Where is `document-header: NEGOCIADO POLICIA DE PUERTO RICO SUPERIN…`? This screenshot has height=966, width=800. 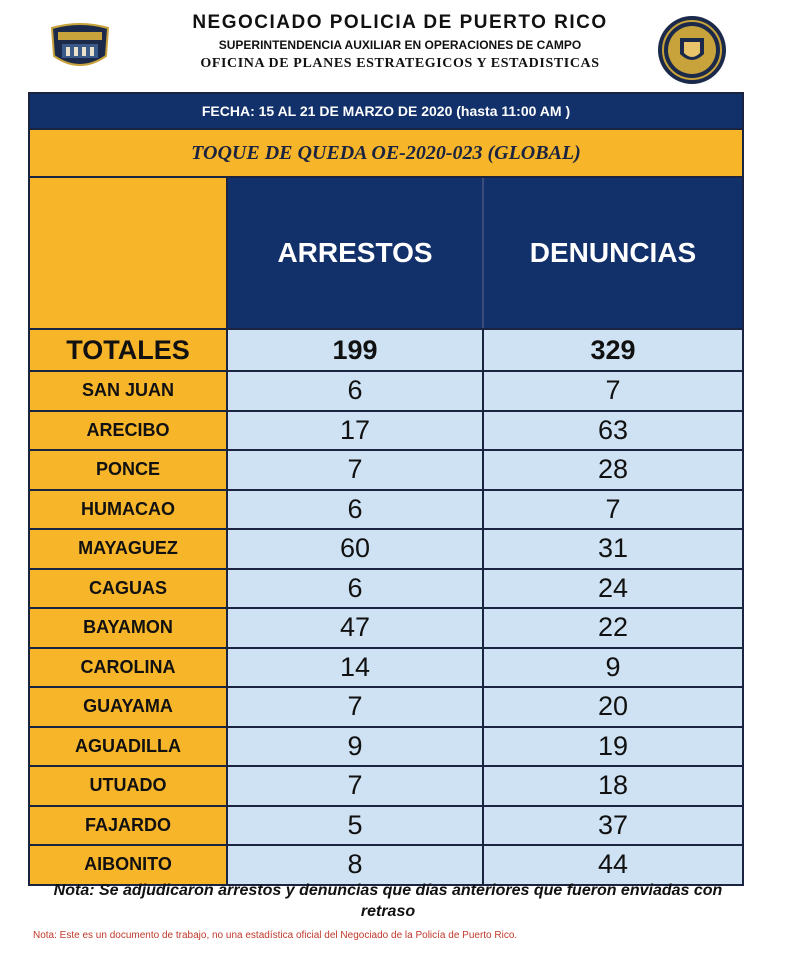
document-header: NEGOCIADO POLICIA DE PUERTO RICO SUPERIN… is located at coordinates (400, 46).